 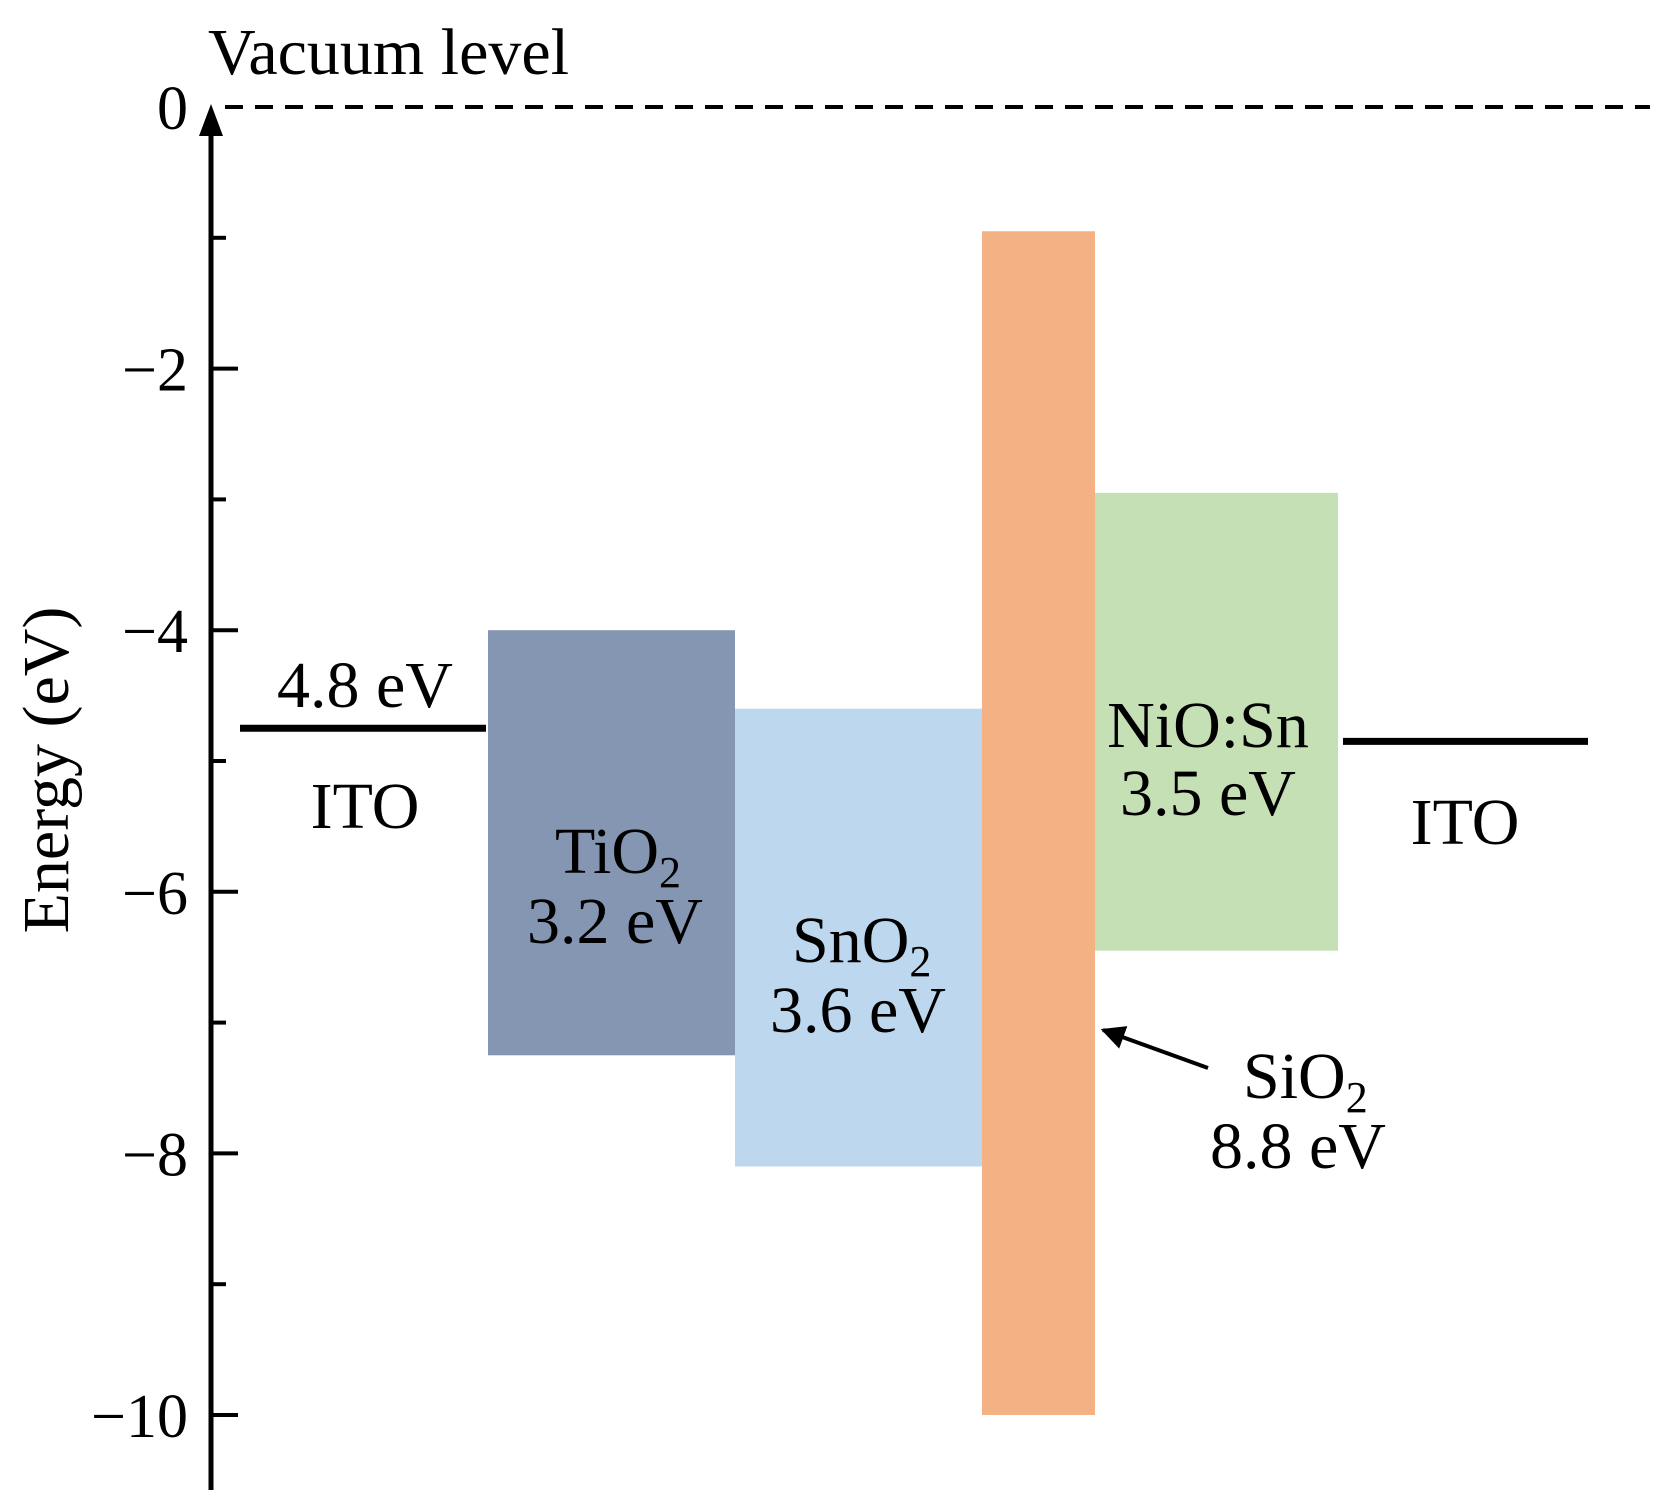 What do you see at coordinates (388, 52) in the screenshot?
I see `vacuum-level-label: Vacuum level` at bounding box center [388, 52].